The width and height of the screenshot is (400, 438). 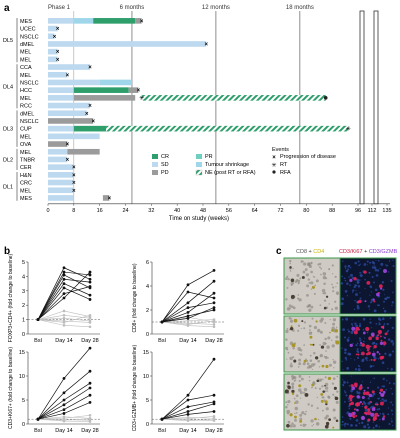 What do you see at coordinates (280, 211) in the screenshot?
I see `x-tick-label: 72` at bounding box center [280, 211].